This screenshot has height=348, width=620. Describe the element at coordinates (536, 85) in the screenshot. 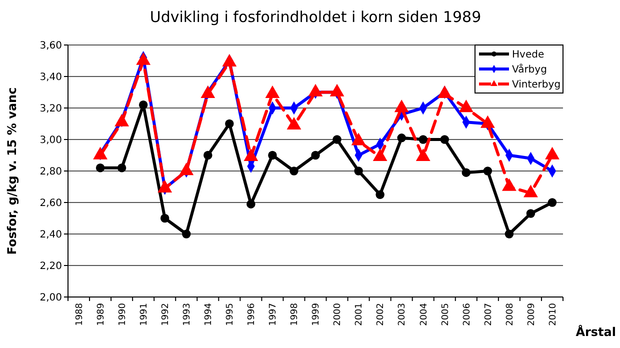

I see `legend-label: Vinterbyg` at that location.